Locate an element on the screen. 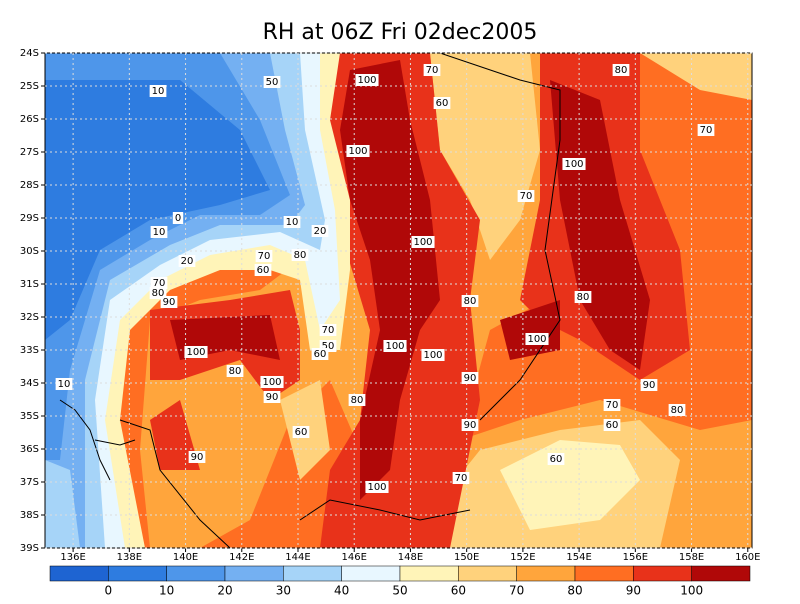 This screenshot has height=604, width=800. y-tick-label: 38S is located at coordinates (29, 515).